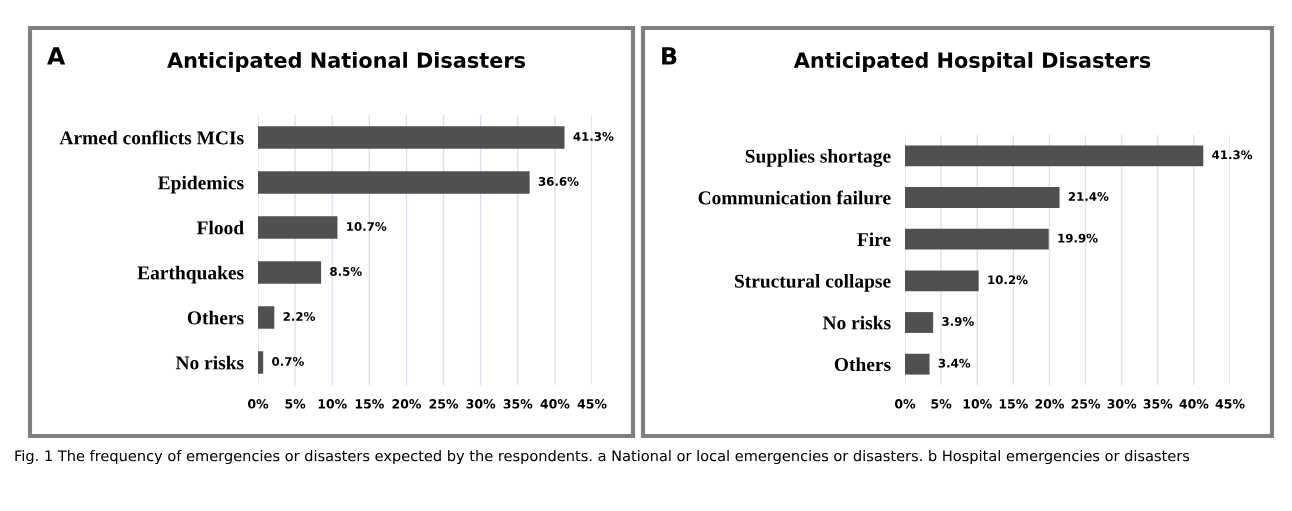 This screenshot has width=1292, height=511. What do you see at coordinates (818, 158) in the screenshot?
I see `y-tick-label: Supplies shortage` at bounding box center [818, 158].